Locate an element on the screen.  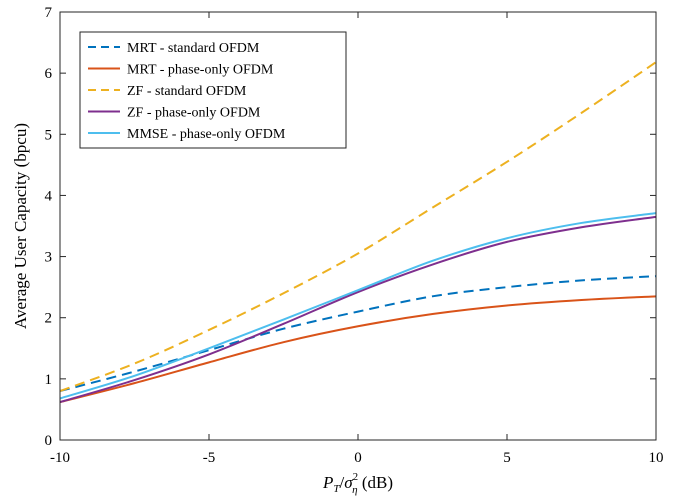
y-tick-label: 3 is located at coordinates (49, 258).